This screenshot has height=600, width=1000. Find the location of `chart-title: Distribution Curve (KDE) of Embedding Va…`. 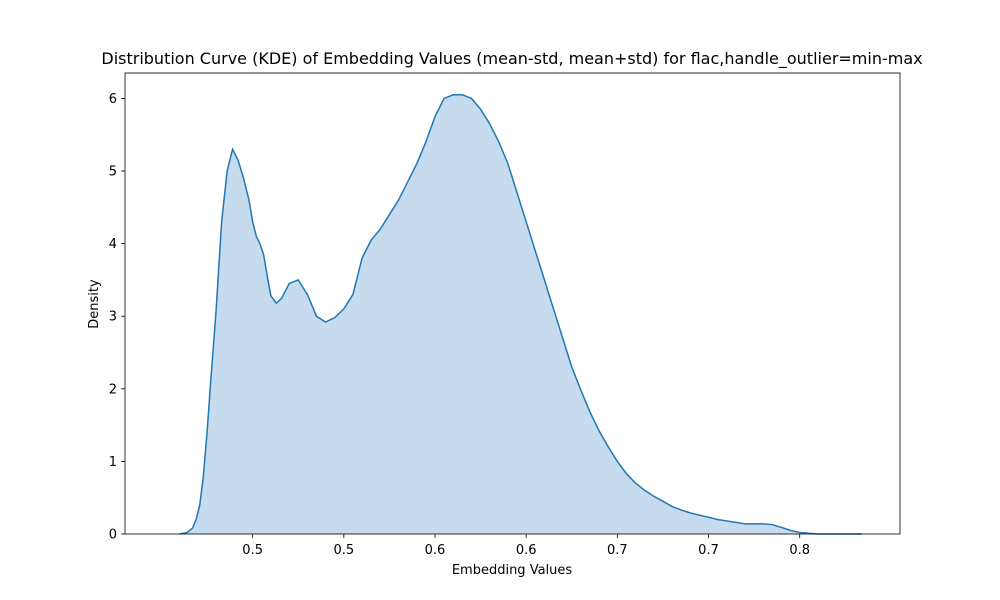

chart-title: Distribution Curve (KDE) of Embedding Va… is located at coordinates (511, 59).